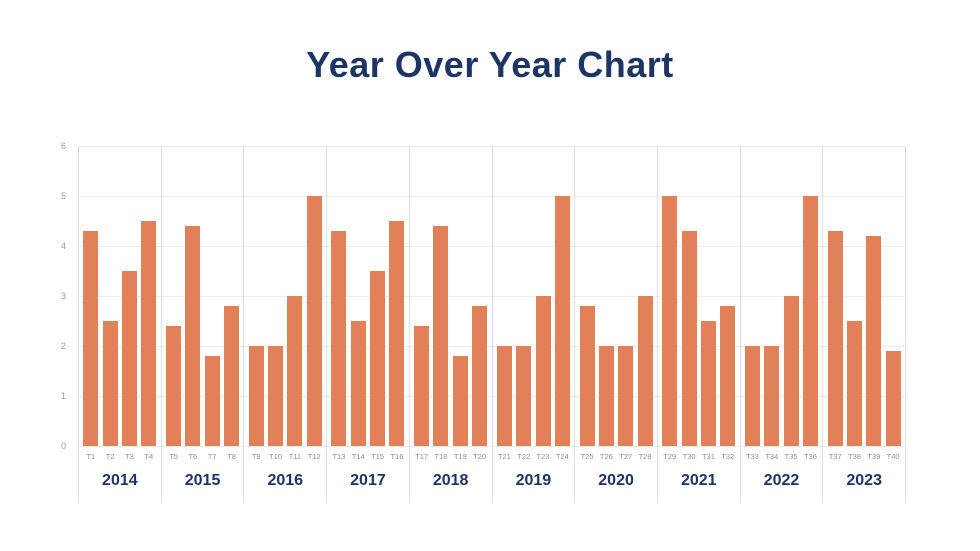  Describe the element at coordinates (534, 456) in the screenshot. I see `bar-labels-row: T21 T22 T23 T24` at that location.